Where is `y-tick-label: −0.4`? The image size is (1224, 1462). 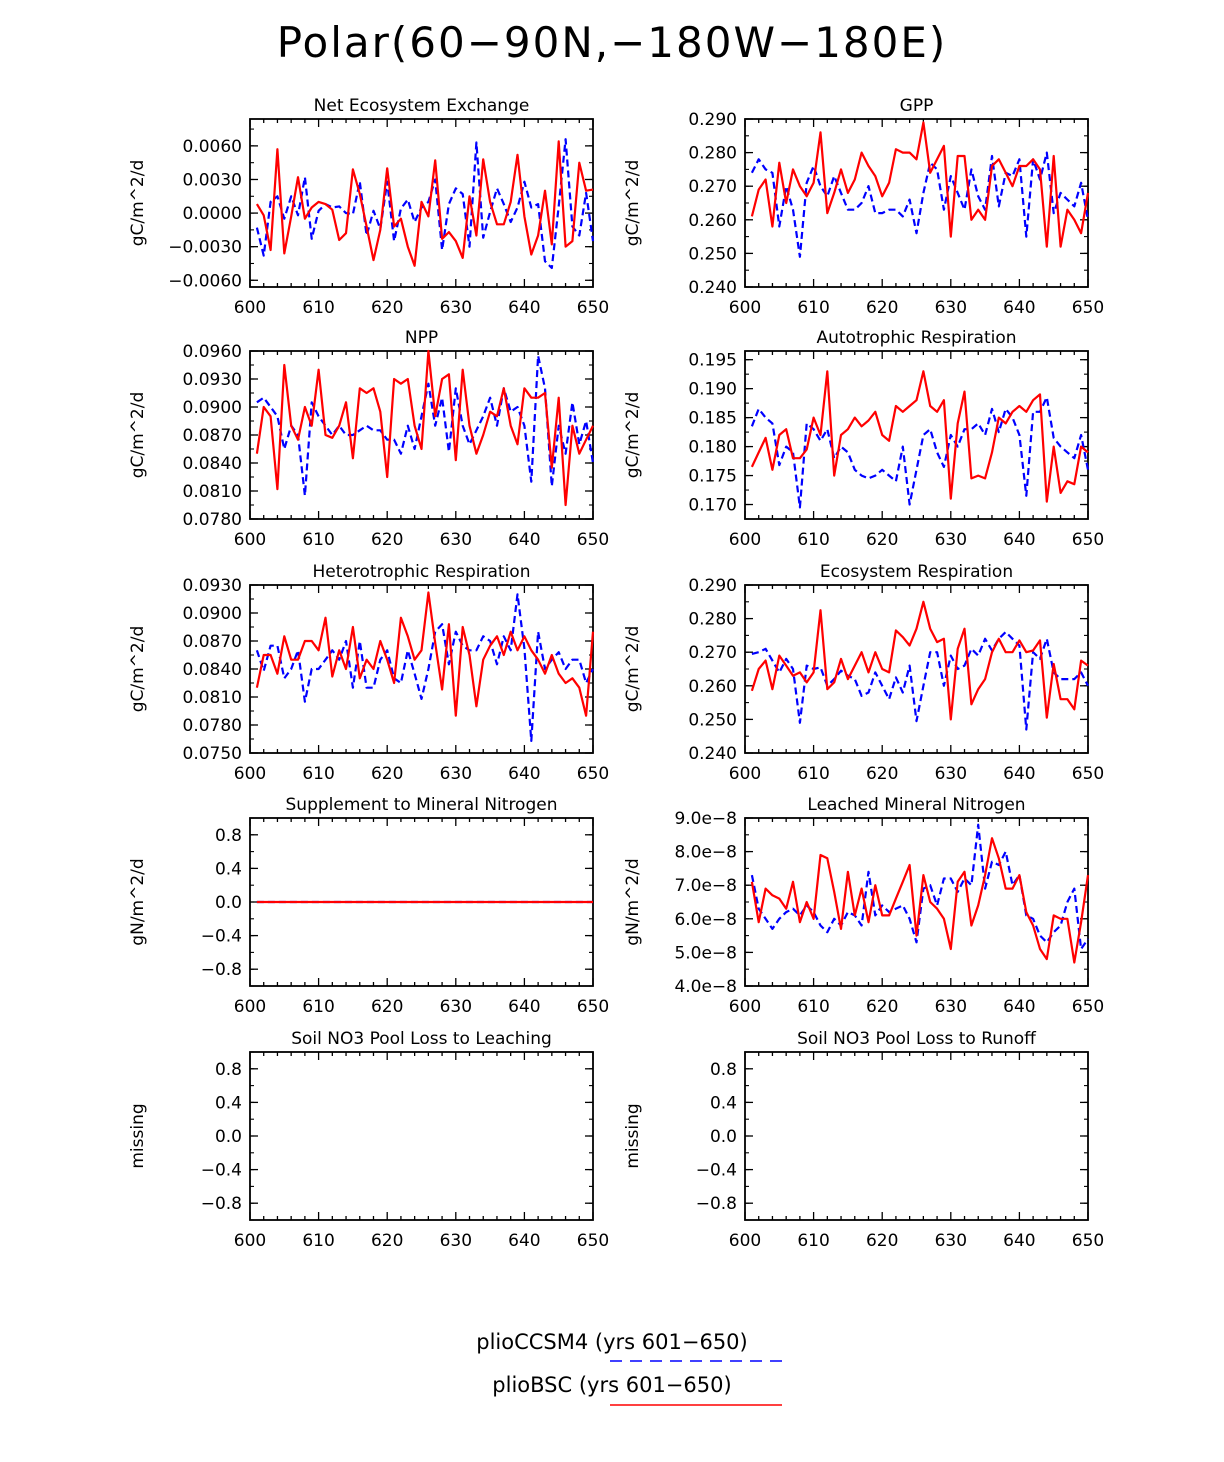
y-tick-label: −0.4 is located at coordinates (221, 937).